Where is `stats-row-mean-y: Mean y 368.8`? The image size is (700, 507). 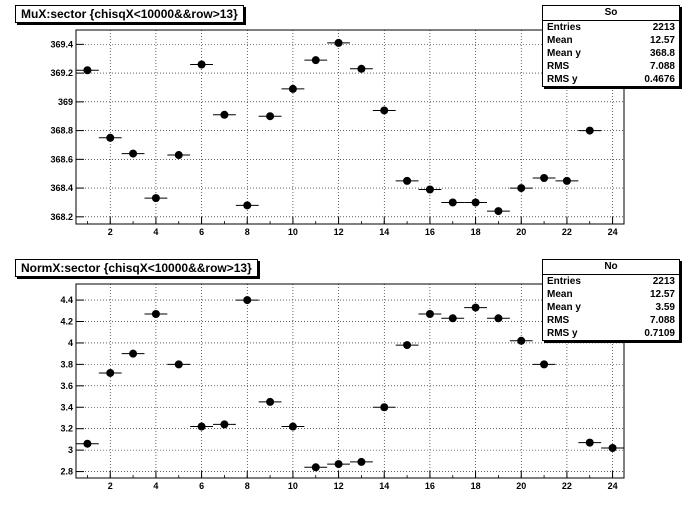
stats-row-mean-y: Mean y 368.8 is located at coordinates (611, 53).